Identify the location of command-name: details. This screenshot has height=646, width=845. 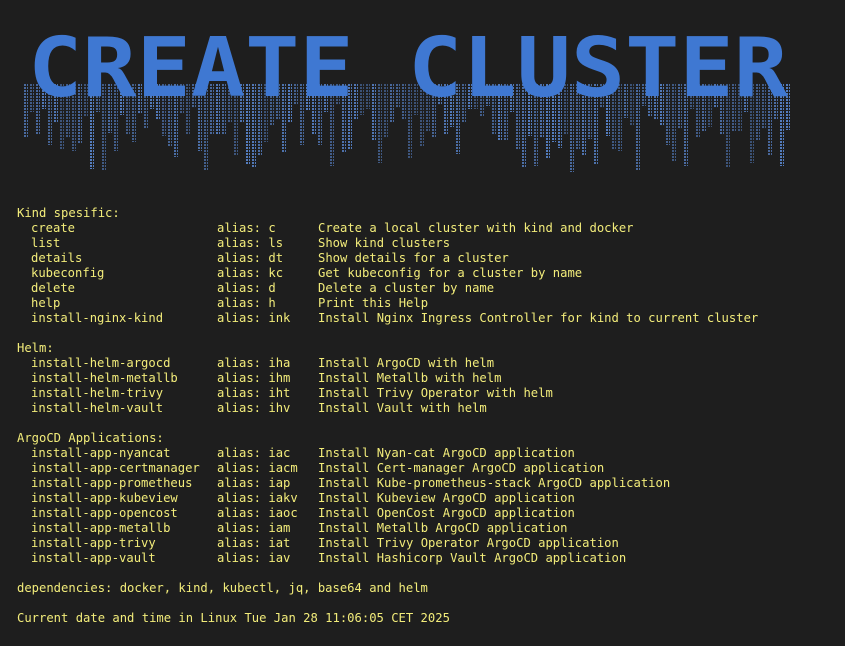
(57, 258).